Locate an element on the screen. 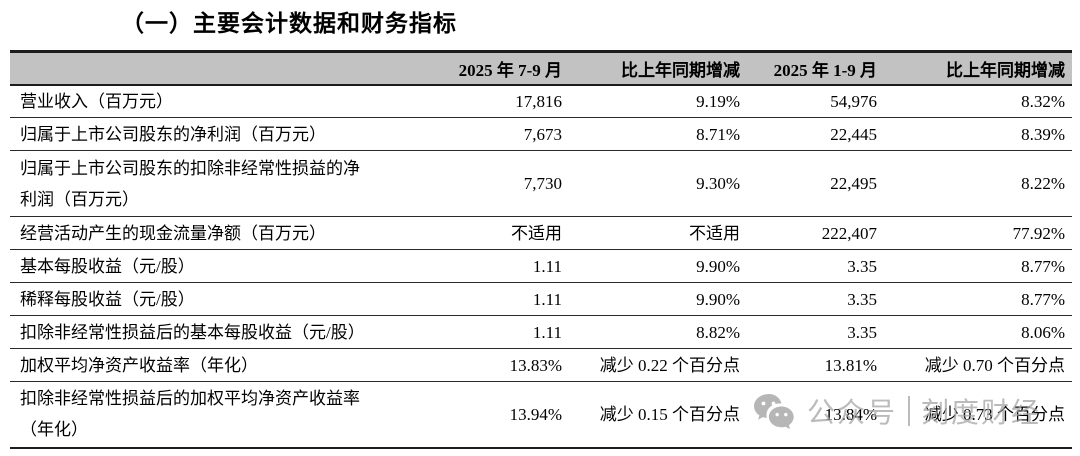 The image size is (1080, 456). row-q3-value: 不适用 is located at coordinates (536, 233).